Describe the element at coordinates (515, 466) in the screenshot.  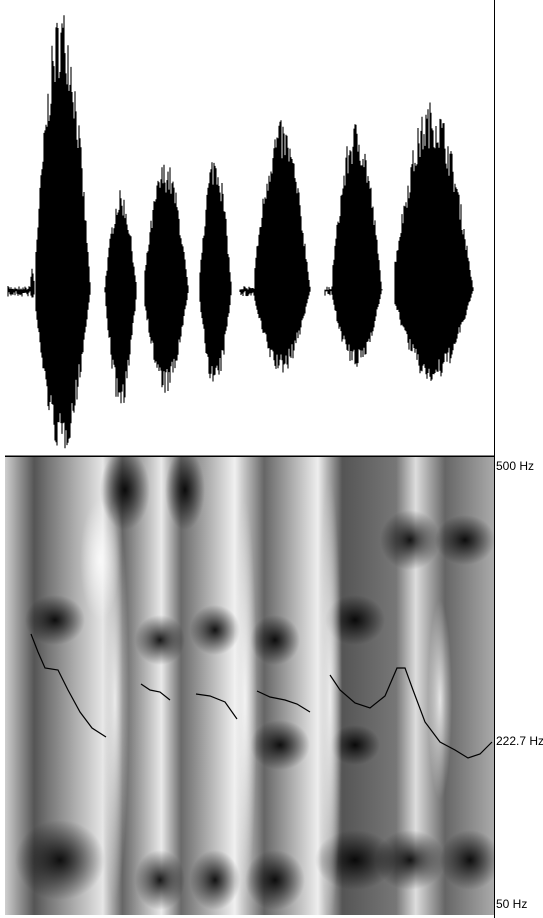
I see `axis-label: 500 Hz` at that location.